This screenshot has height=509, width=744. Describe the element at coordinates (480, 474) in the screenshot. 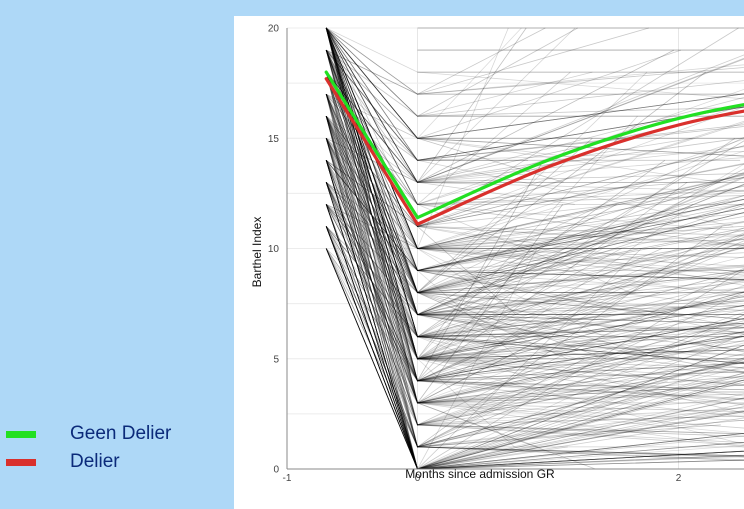

I see `x-axis-title: Months since admission GR` at that location.